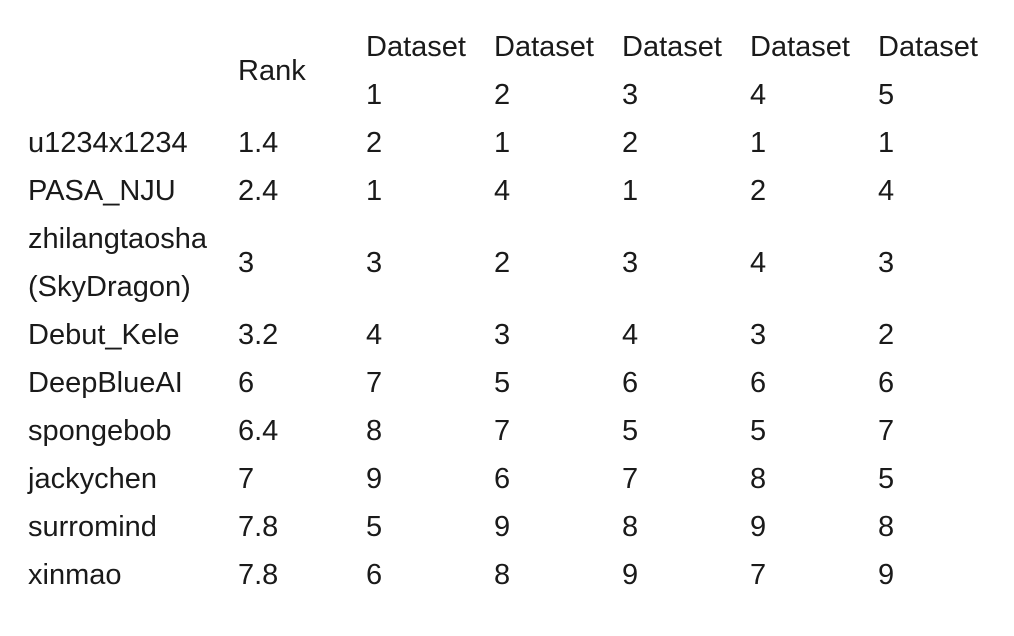 Image resolution: width=1014 pixels, height=636 pixels. Describe the element at coordinates (374, 575) in the screenshot. I see `row-9-d1: 6` at that location.